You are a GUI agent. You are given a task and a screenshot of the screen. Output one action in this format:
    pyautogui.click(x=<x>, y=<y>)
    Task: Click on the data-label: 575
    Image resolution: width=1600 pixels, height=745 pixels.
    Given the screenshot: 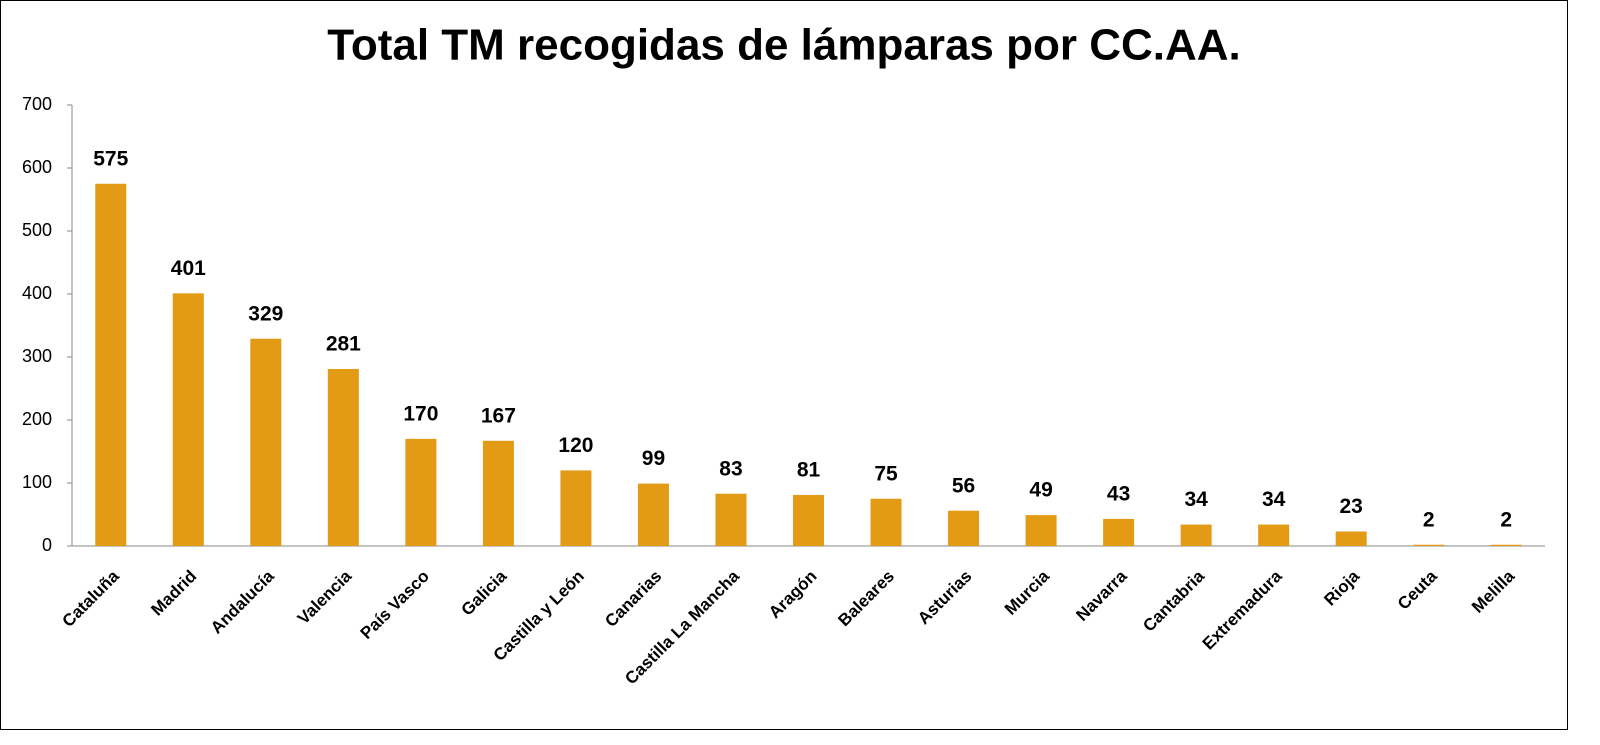 What is the action you would take?
    pyautogui.click(x=110, y=158)
    